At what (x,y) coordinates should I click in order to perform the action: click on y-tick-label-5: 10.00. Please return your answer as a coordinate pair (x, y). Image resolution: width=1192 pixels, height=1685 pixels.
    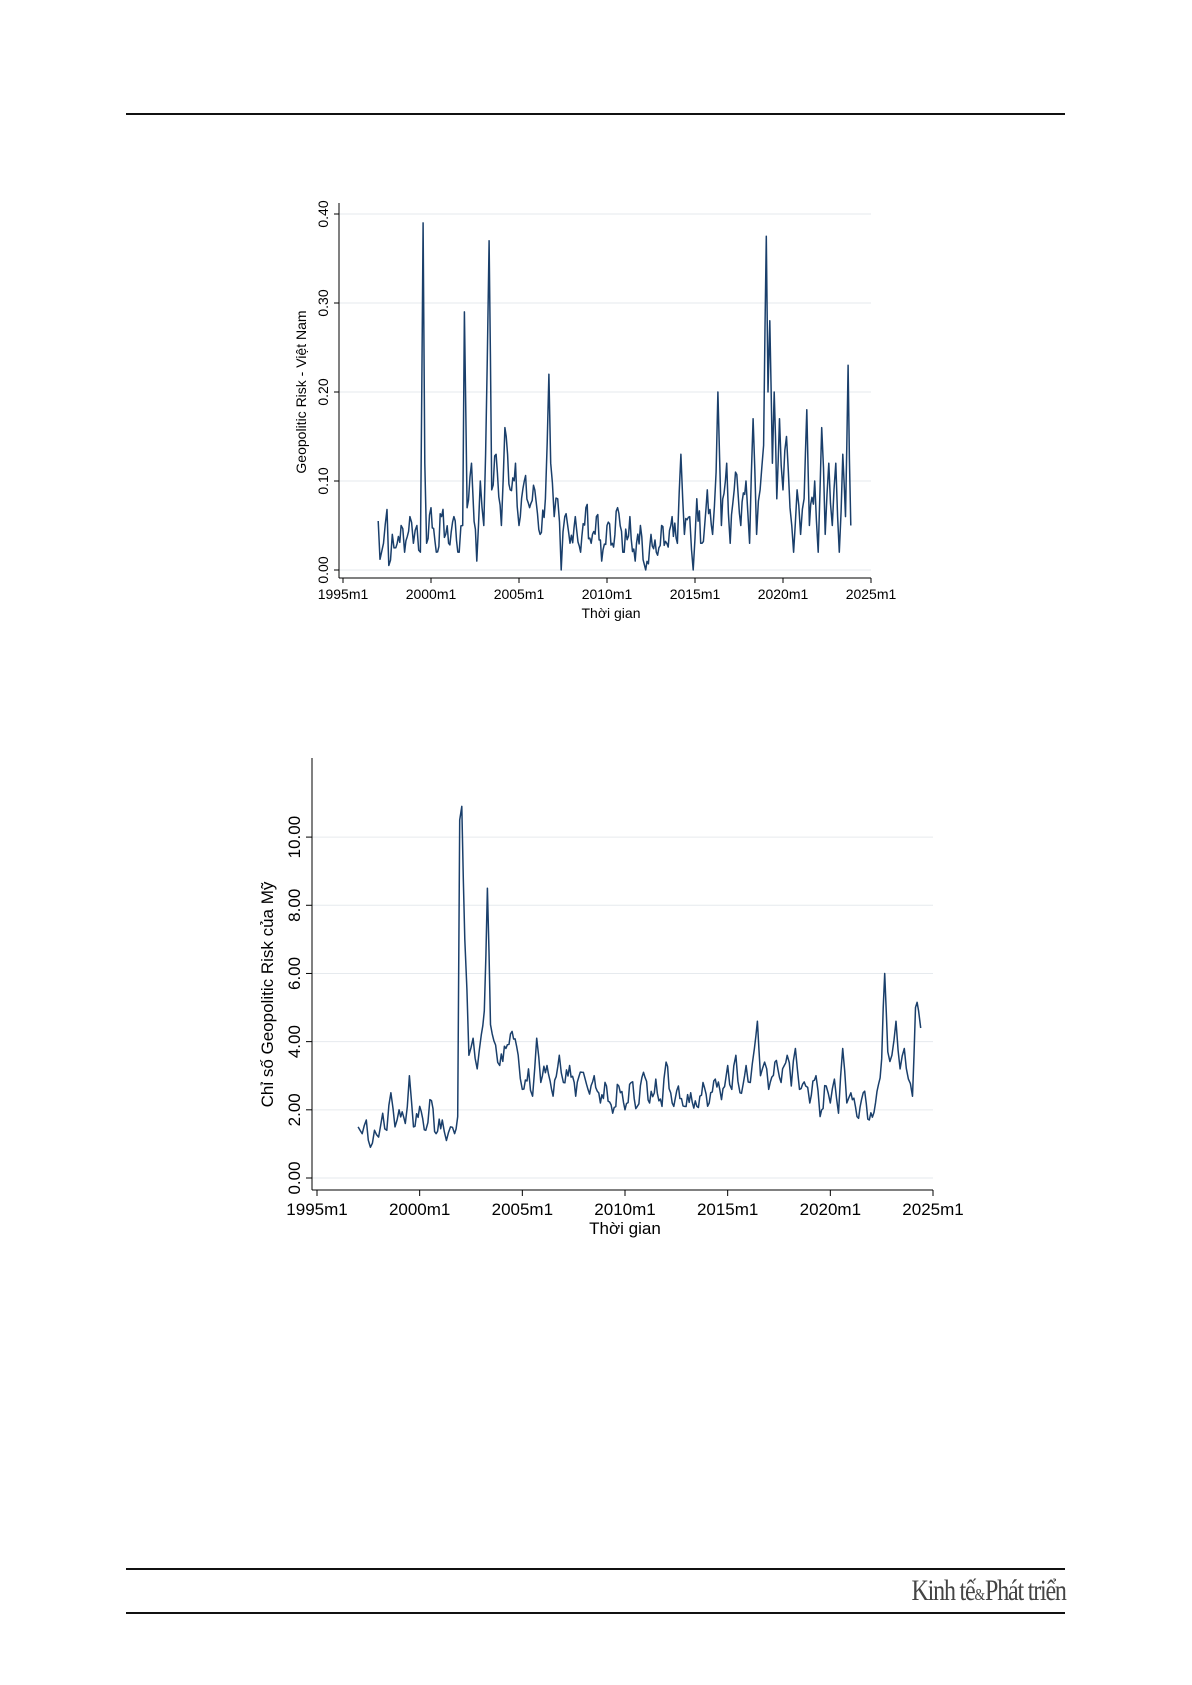
    Looking at the image, I should click on (294, 837).